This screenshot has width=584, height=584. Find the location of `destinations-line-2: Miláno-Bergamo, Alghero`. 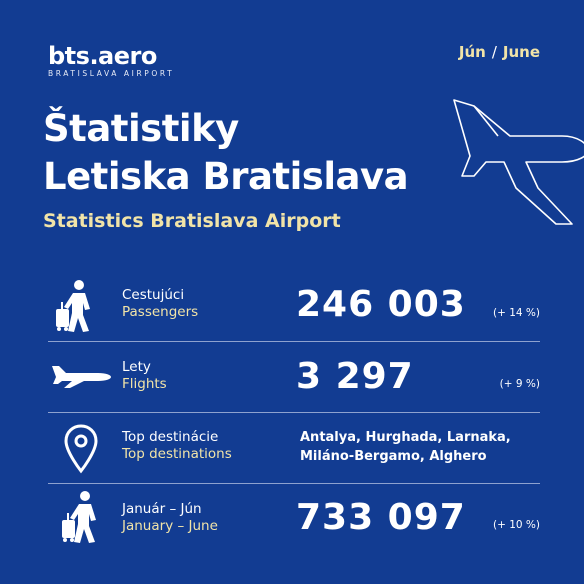

destinations-line-2: Miláno-Bergamo, Alghero is located at coordinates (393, 456).